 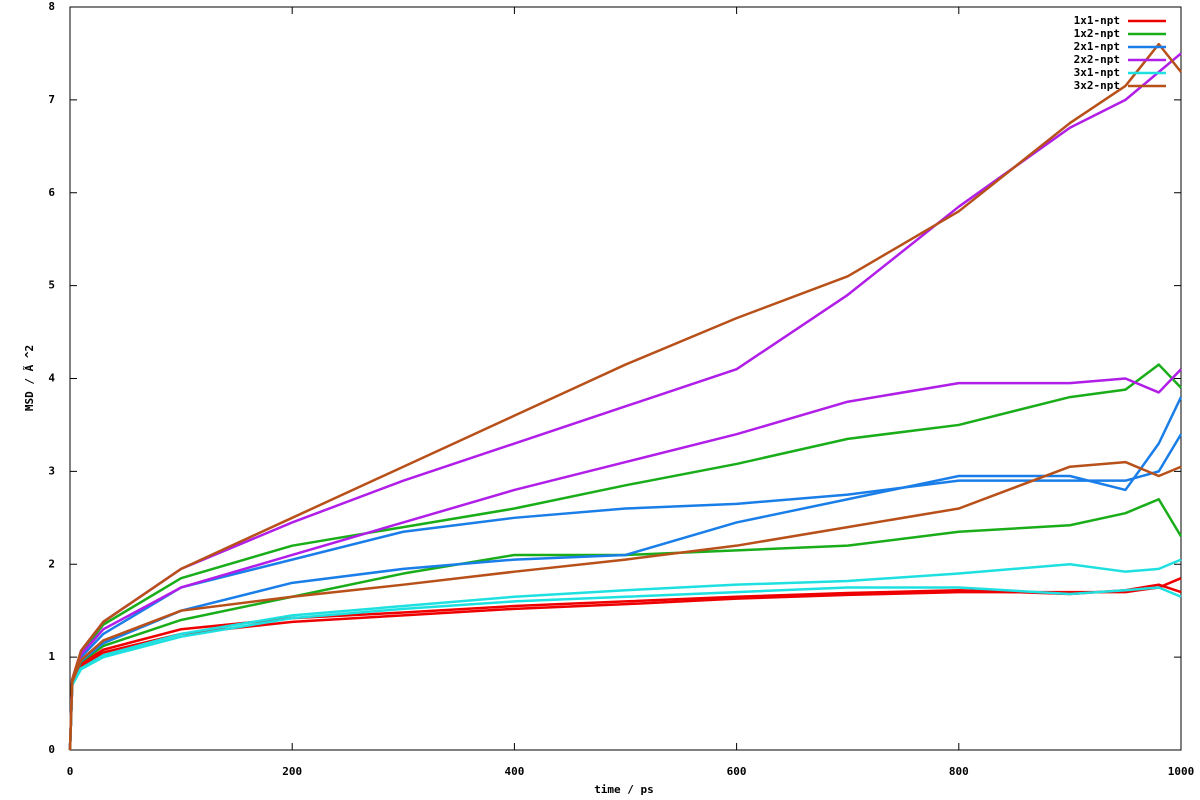 What do you see at coordinates (70, 771) in the screenshot?
I see `x-tick-label: 0` at bounding box center [70, 771].